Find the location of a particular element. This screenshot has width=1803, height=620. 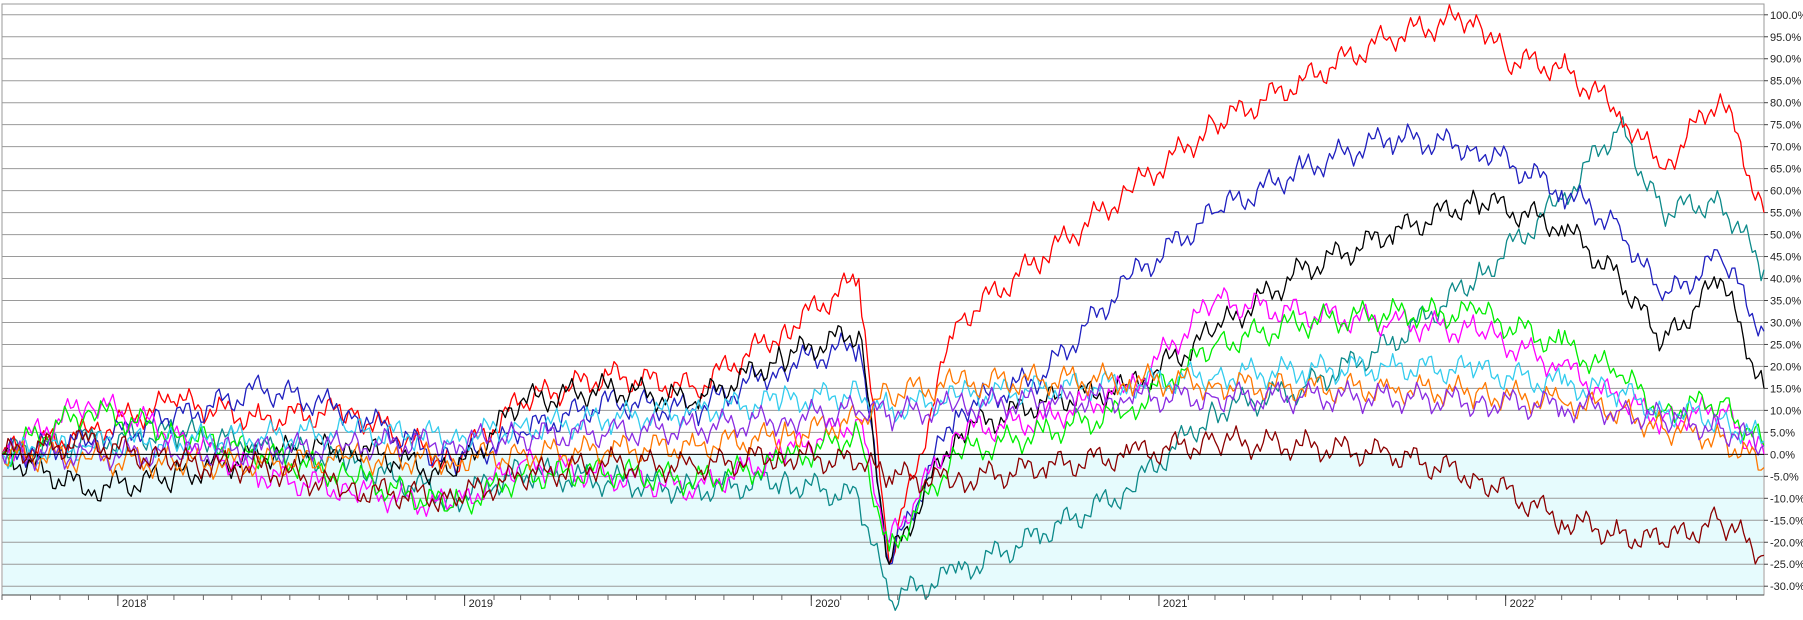

y-tick-label: -30.0% is located at coordinates (1786, 587).